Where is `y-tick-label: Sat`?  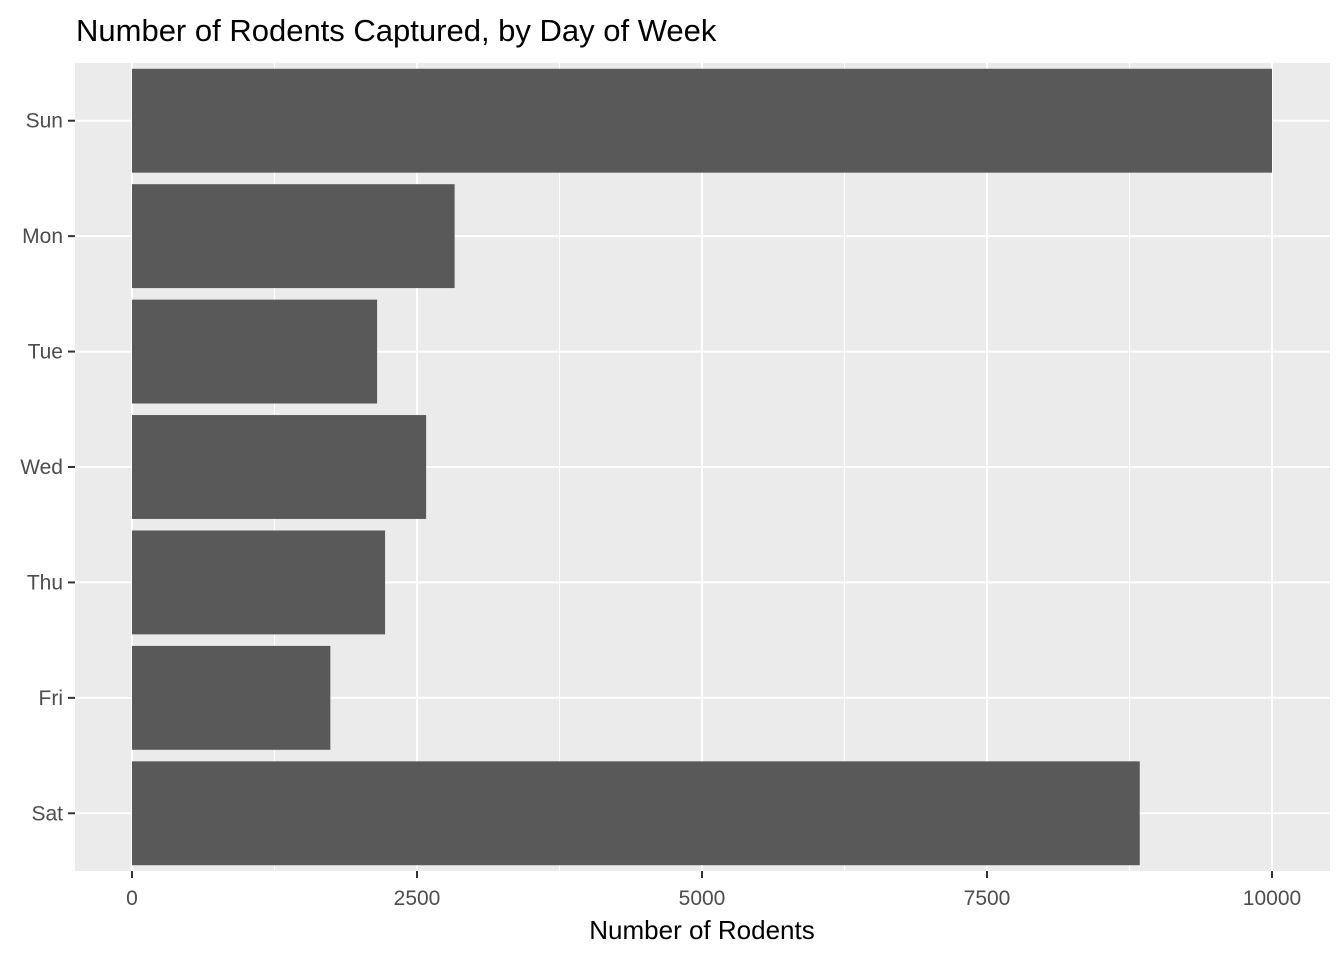
y-tick-label: Sat is located at coordinates (47, 813).